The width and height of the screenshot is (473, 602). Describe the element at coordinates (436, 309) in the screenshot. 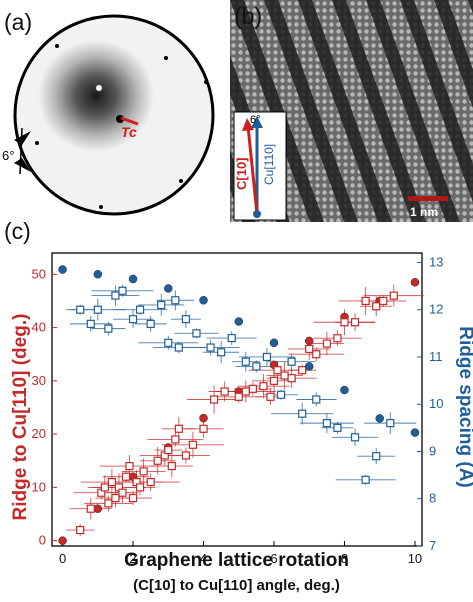

I see `y-right-tick-label: 12` at that location.